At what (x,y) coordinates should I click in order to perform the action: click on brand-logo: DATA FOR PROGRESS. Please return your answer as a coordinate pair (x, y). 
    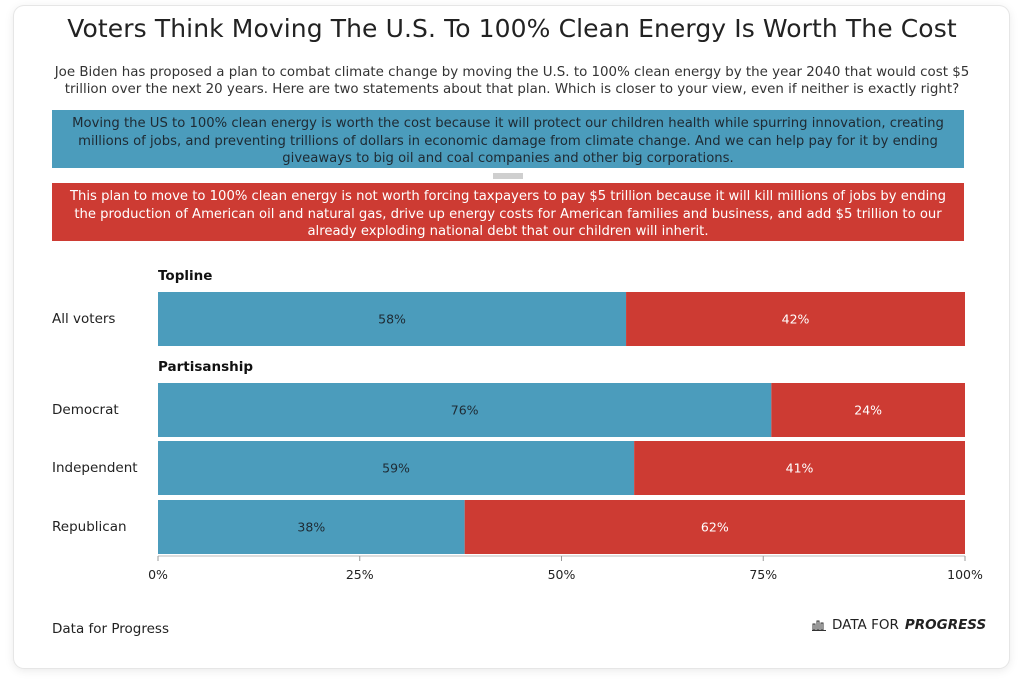
    Looking at the image, I should click on (899, 625).